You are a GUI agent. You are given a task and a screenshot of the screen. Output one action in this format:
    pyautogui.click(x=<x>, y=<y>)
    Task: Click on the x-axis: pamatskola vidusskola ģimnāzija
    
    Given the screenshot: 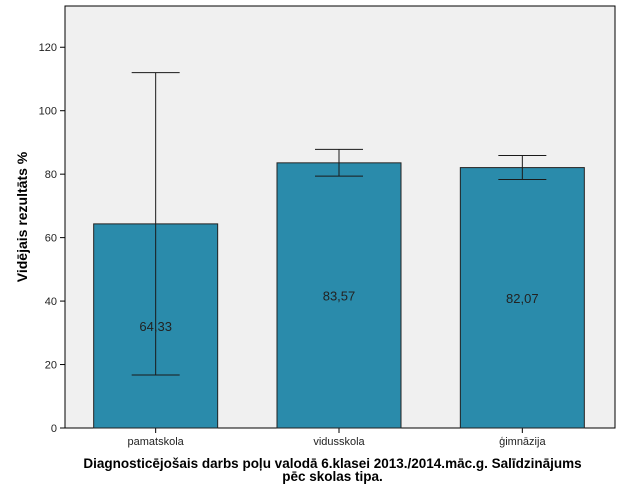 What is the action you would take?
    pyautogui.click(x=340, y=437)
    